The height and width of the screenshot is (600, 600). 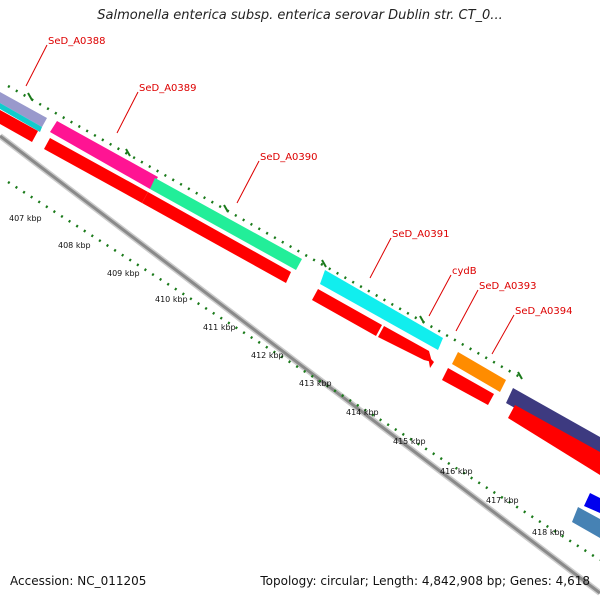 I want to click on gene-feature-sed-a0388, so click(x=23, y=112).